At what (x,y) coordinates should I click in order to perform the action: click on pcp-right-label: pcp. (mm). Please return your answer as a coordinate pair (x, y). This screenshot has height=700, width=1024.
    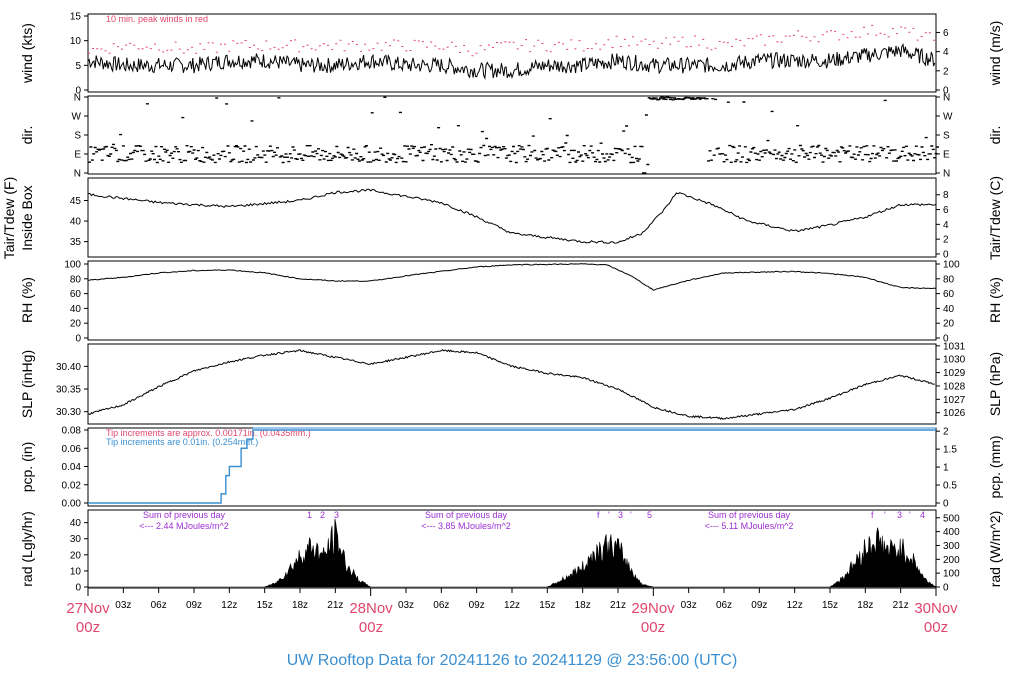
    Looking at the image, I should click on (995, 467).